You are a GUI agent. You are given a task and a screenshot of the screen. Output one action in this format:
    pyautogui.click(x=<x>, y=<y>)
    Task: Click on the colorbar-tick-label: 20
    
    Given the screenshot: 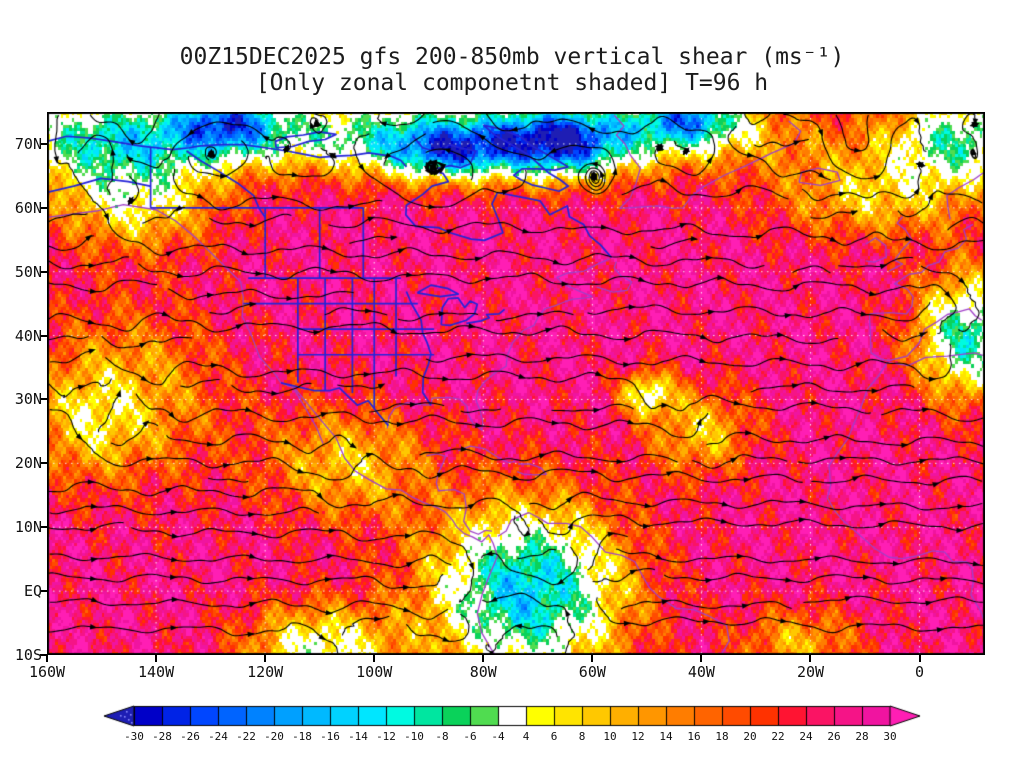 What is the action you would take?
    pyautogui.click(x=750, y=736)
    